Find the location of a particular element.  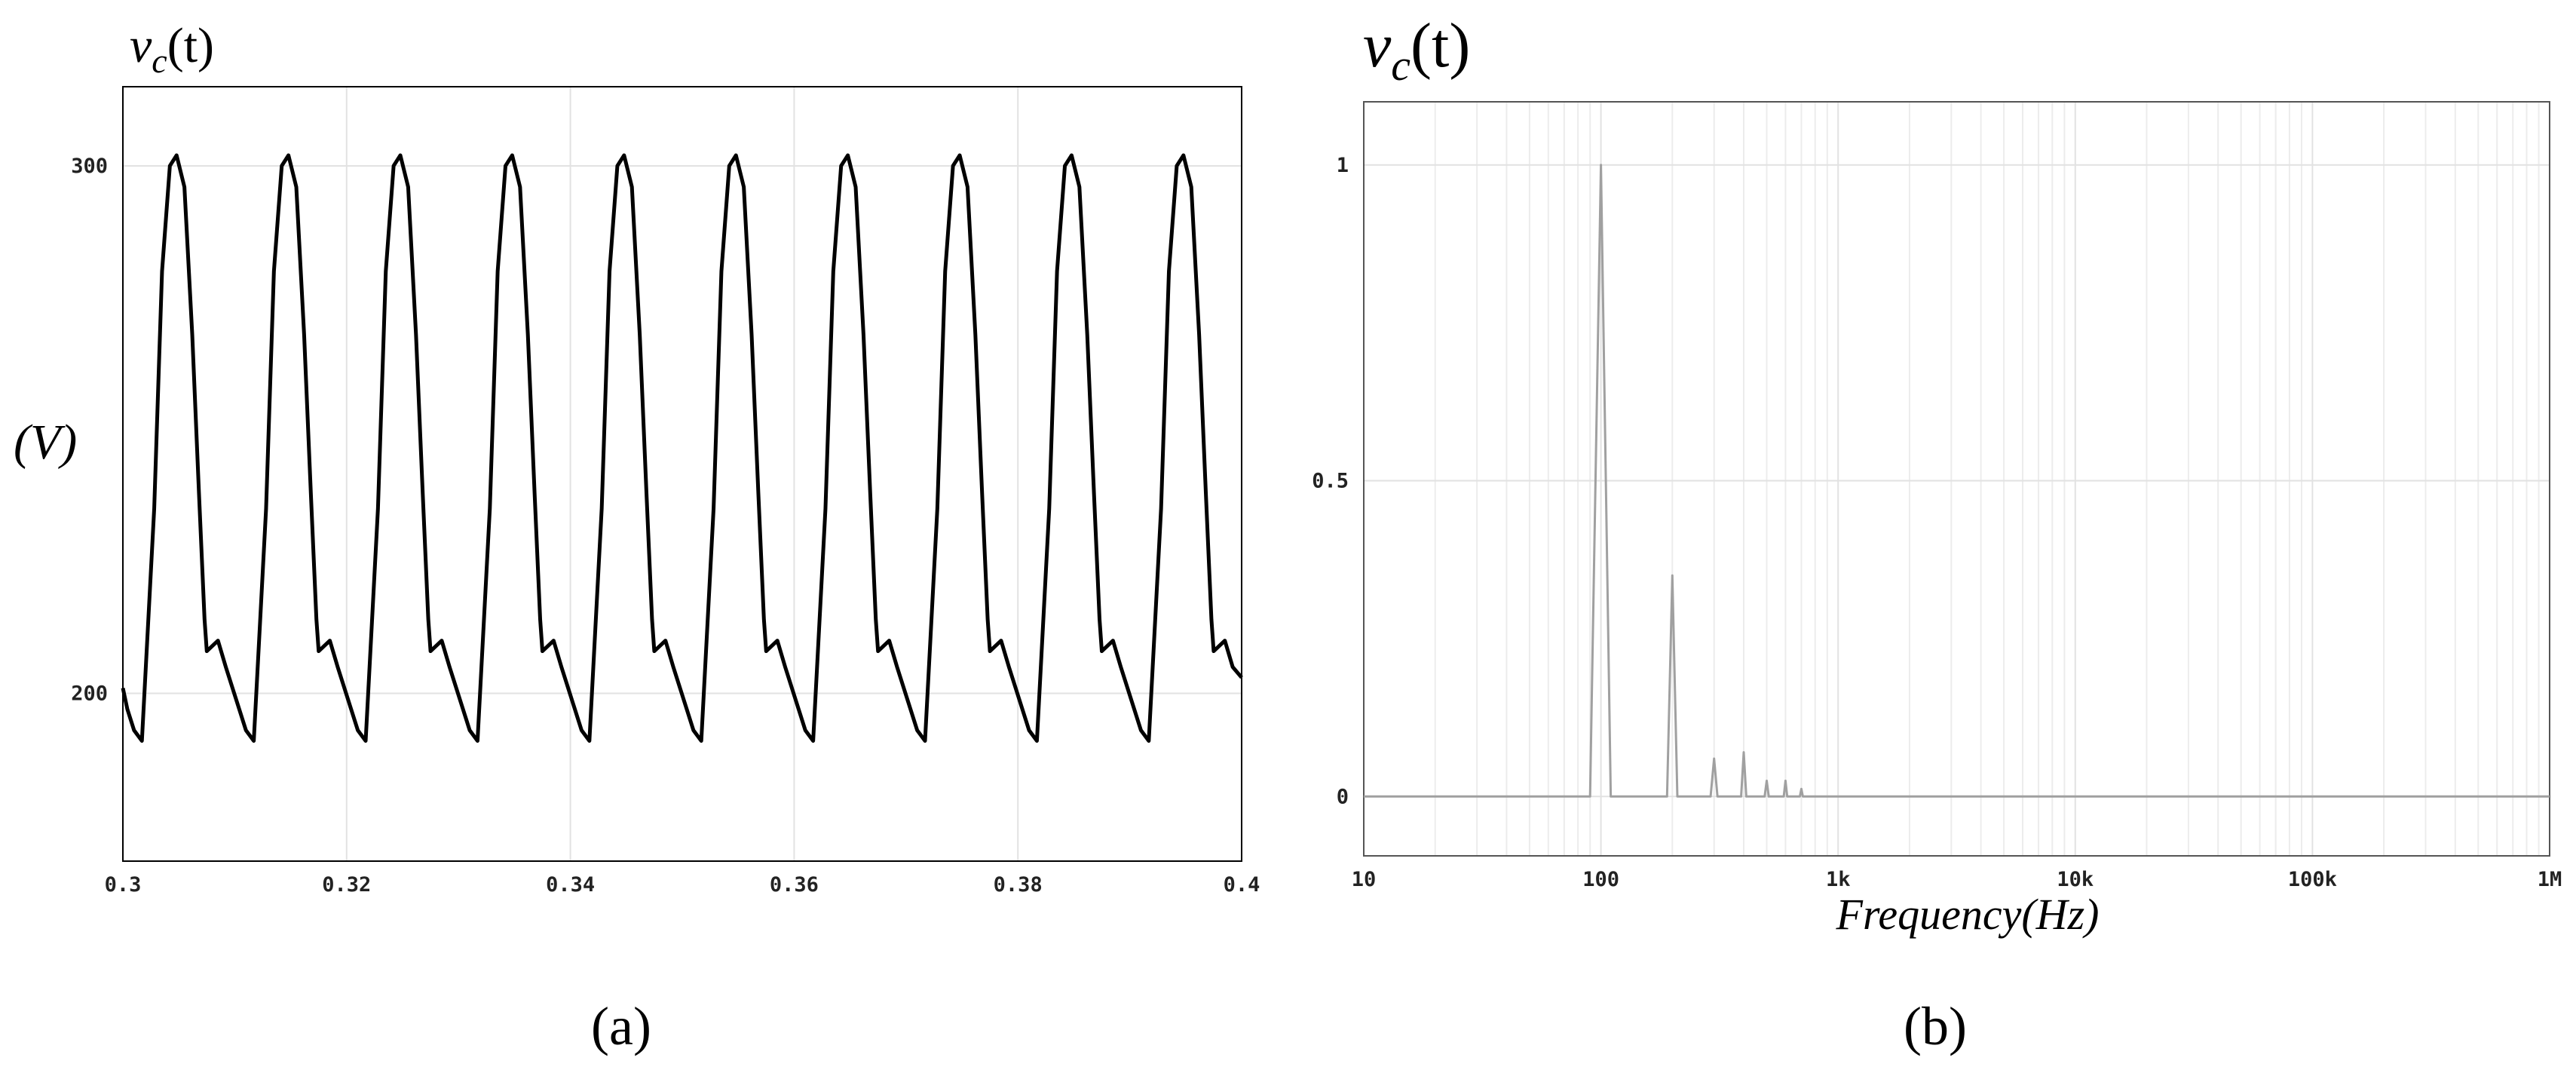

x-tick-label: 0.38 is located at coordinates (1018, 885).